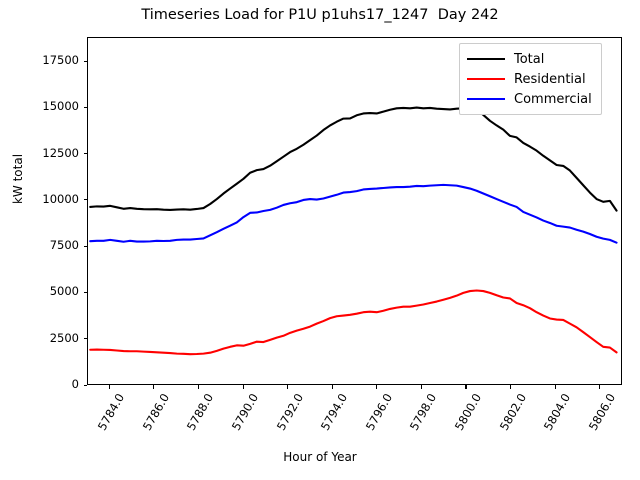  Describe the element at coordinates (75, 384) in the screenshot. I see `y-tick-label: 0` at that location.